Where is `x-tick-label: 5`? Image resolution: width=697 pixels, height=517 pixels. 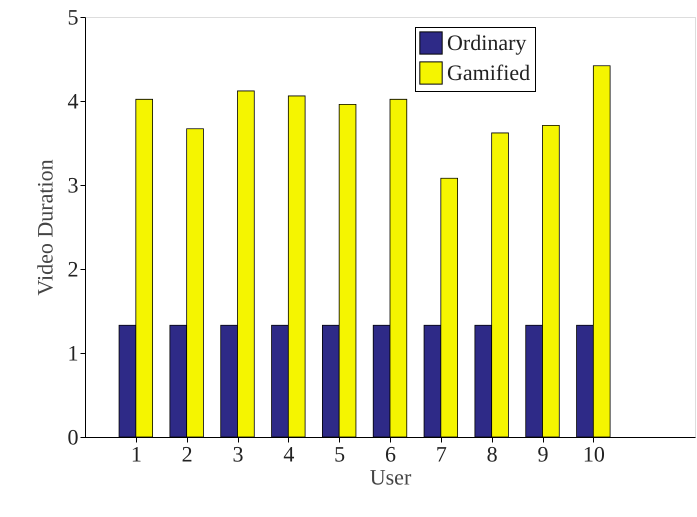
x-tick-label: 5 is located at coordinates (340, 454).